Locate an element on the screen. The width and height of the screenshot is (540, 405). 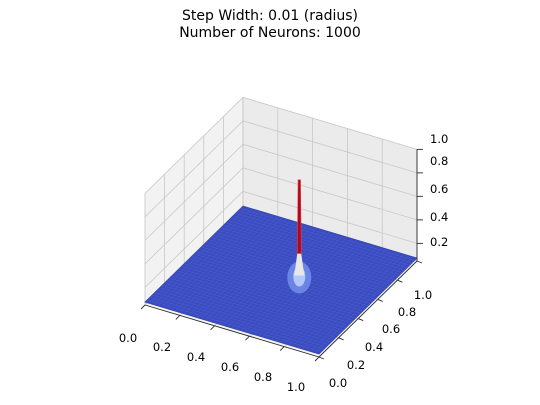
y-axis-ticks: 0.0 0.2 0.4 0.6 0.8 1.0 is located at coordinates (380, 339).